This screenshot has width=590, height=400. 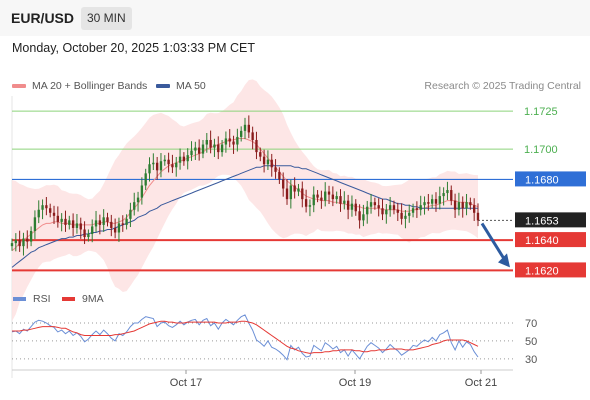 I want to click on rsi-tick-label: 70, so click(x=531, y=324).